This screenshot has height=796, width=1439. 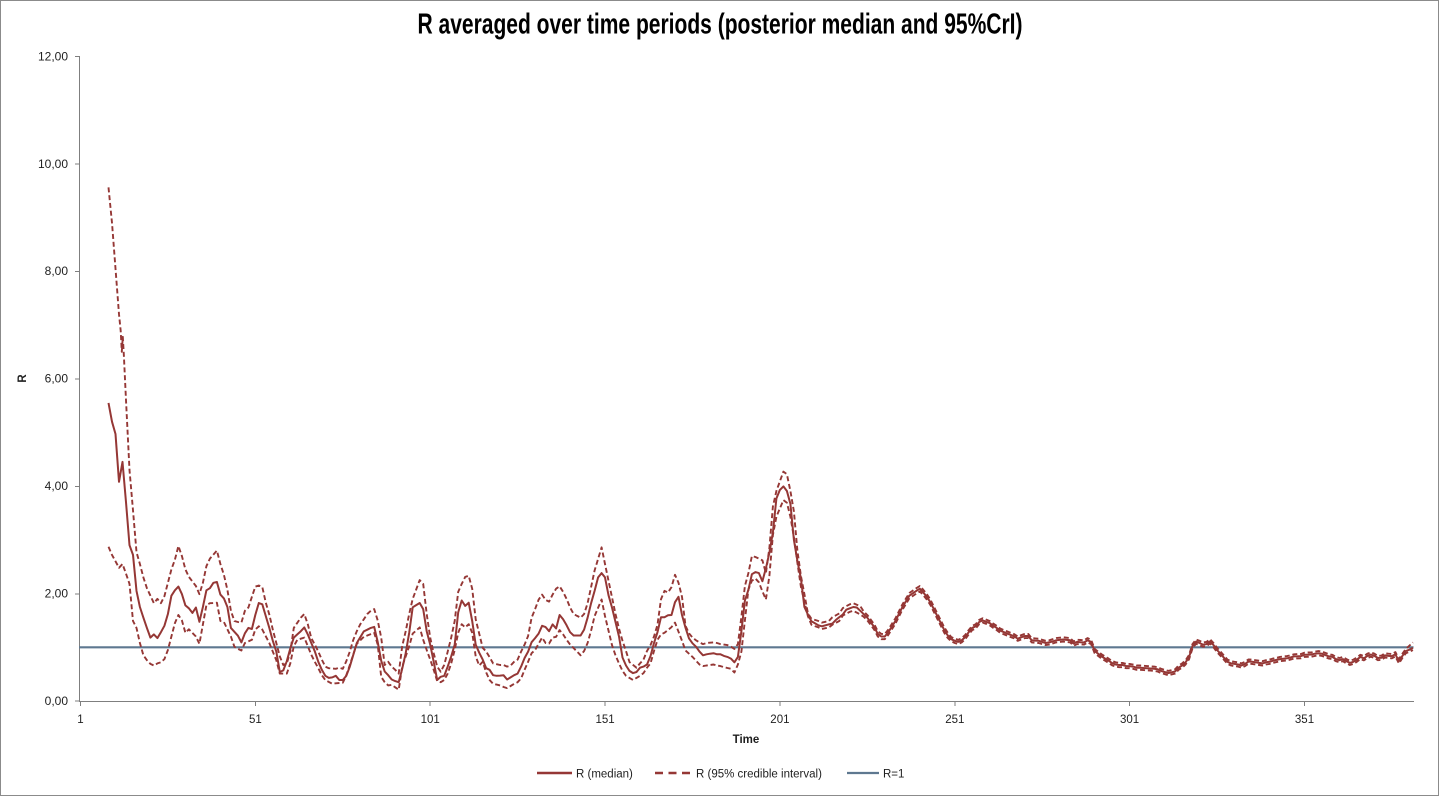 What do you see at coordinates (255, 720) in the screenshot?
I see `svg-text: 51` at bounding box center [255, 720].